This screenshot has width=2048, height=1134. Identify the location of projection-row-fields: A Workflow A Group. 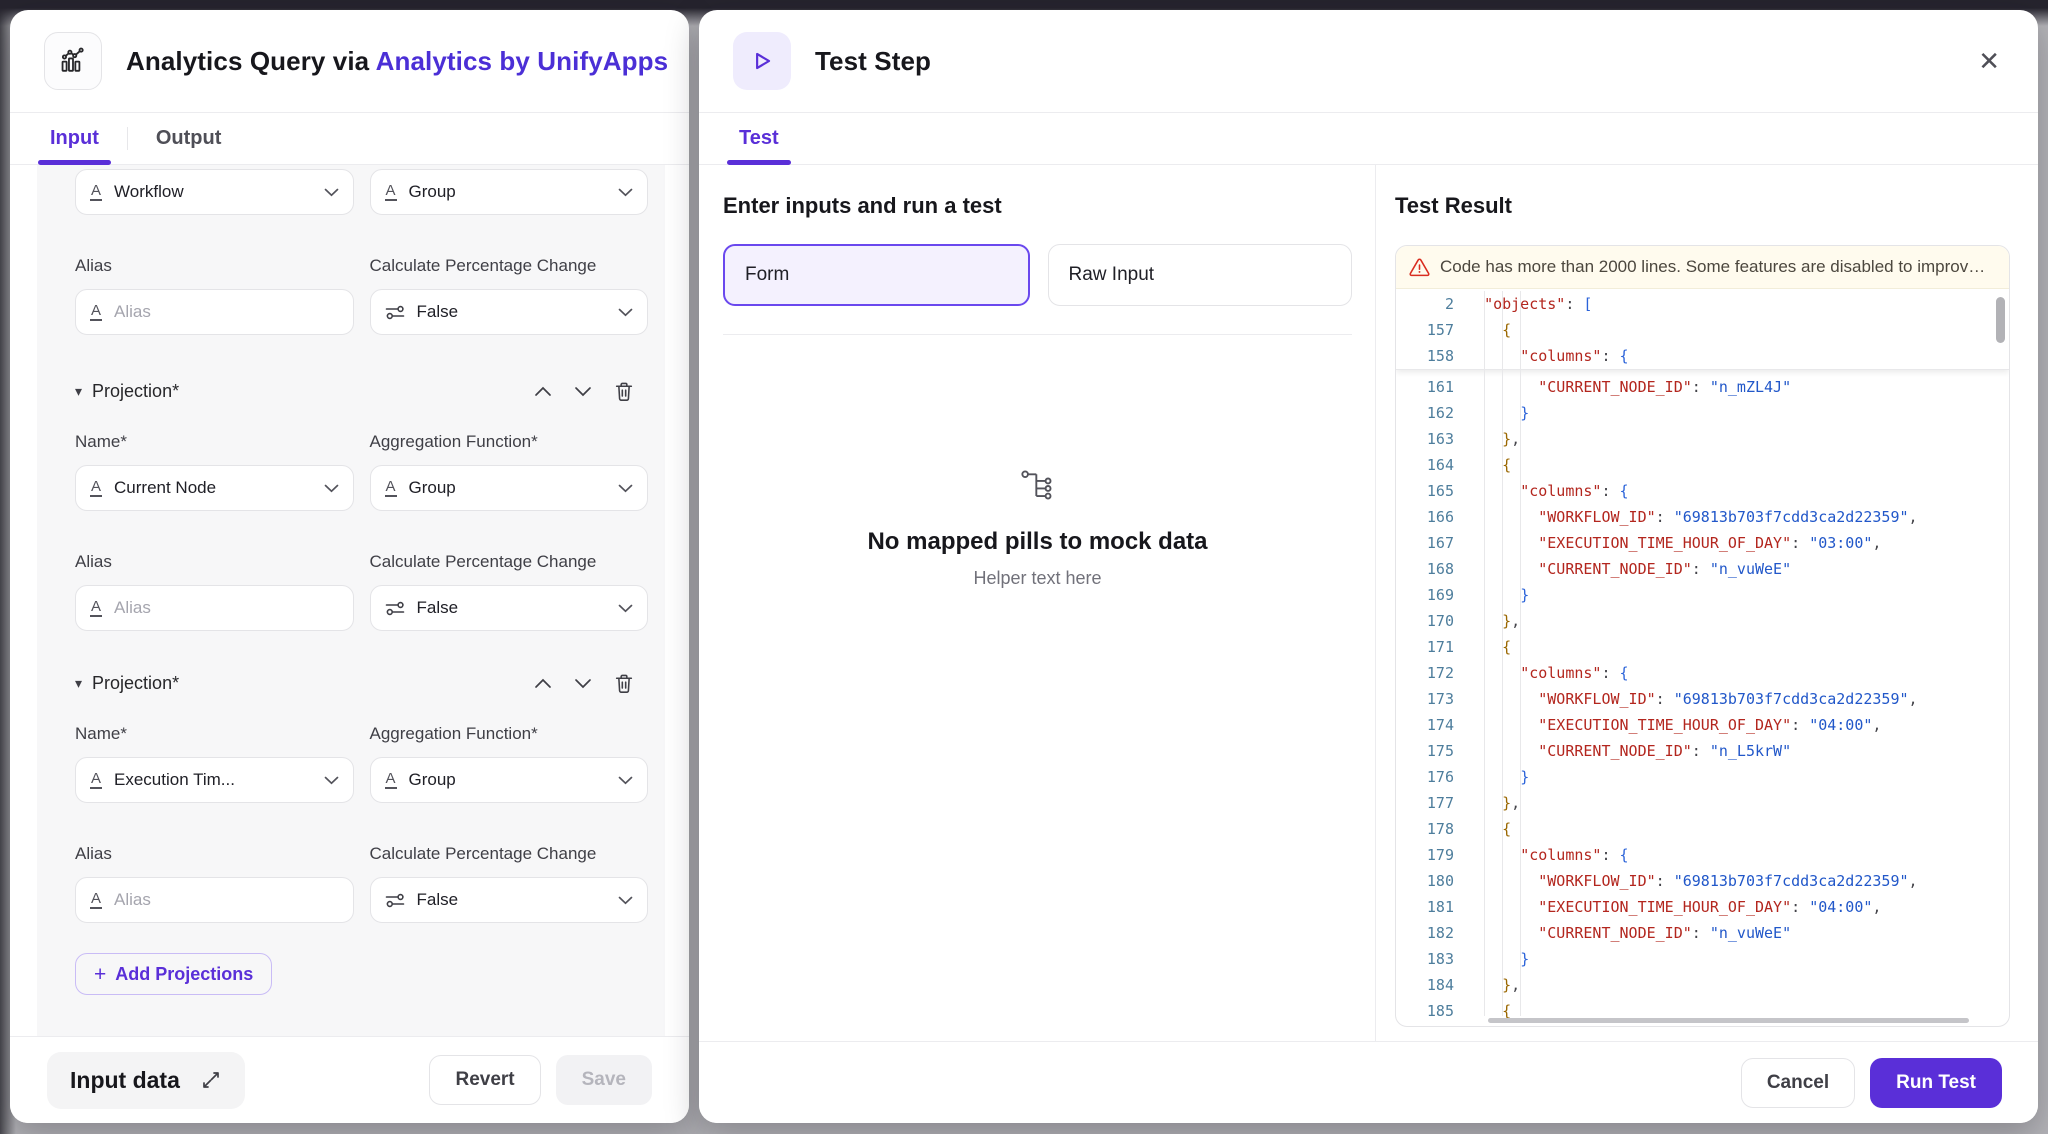
(361, 192).